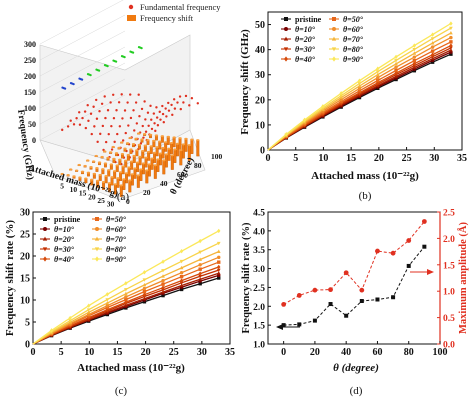 This screenshot has width=474, height=403. What do you see at coordinates (449, 346) in the screenshot?
I see `y-right-tick-label: 0.0` at bounding box center [449, 346].